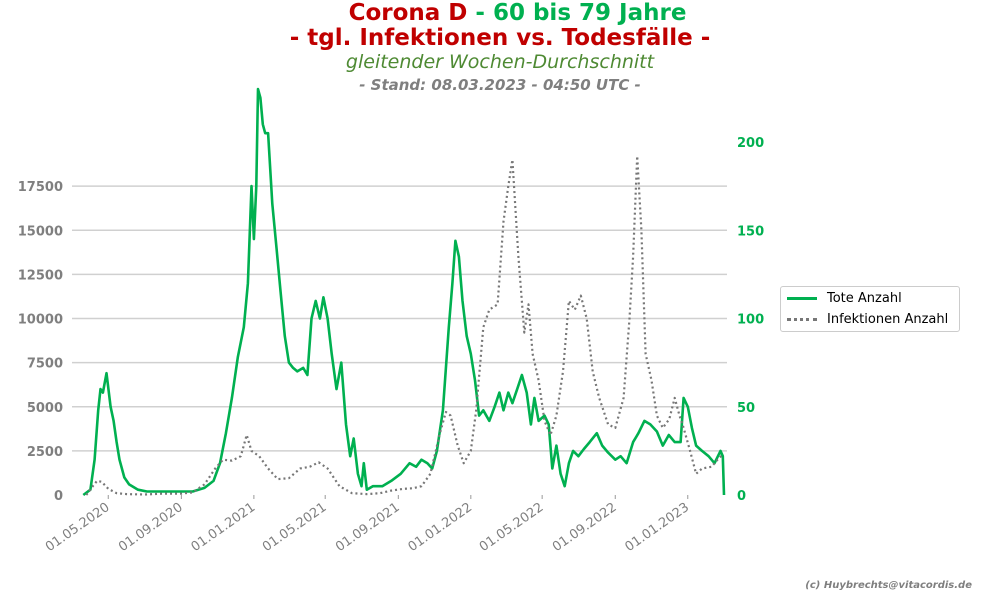 The height and width of the screenshot is (600, 1000). Describe the element at coordinates (500, 62) in the screenshot. I see `chart-subtitle: gleitender Wochen-Durchschnitt` at that location.